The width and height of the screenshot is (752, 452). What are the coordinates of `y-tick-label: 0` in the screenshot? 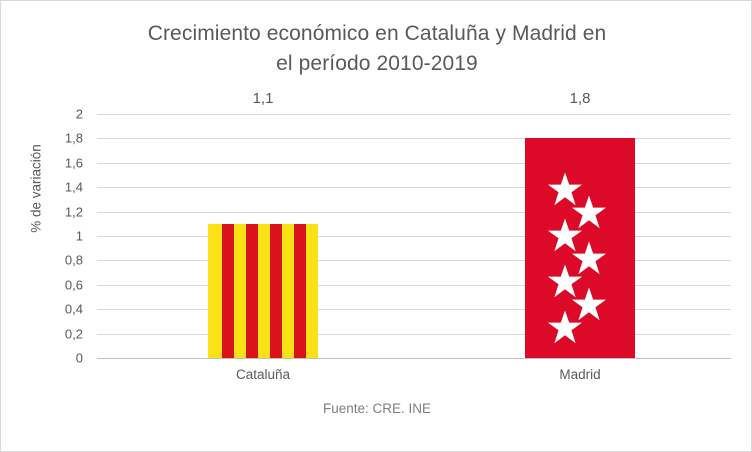 It's located at (79, 358).